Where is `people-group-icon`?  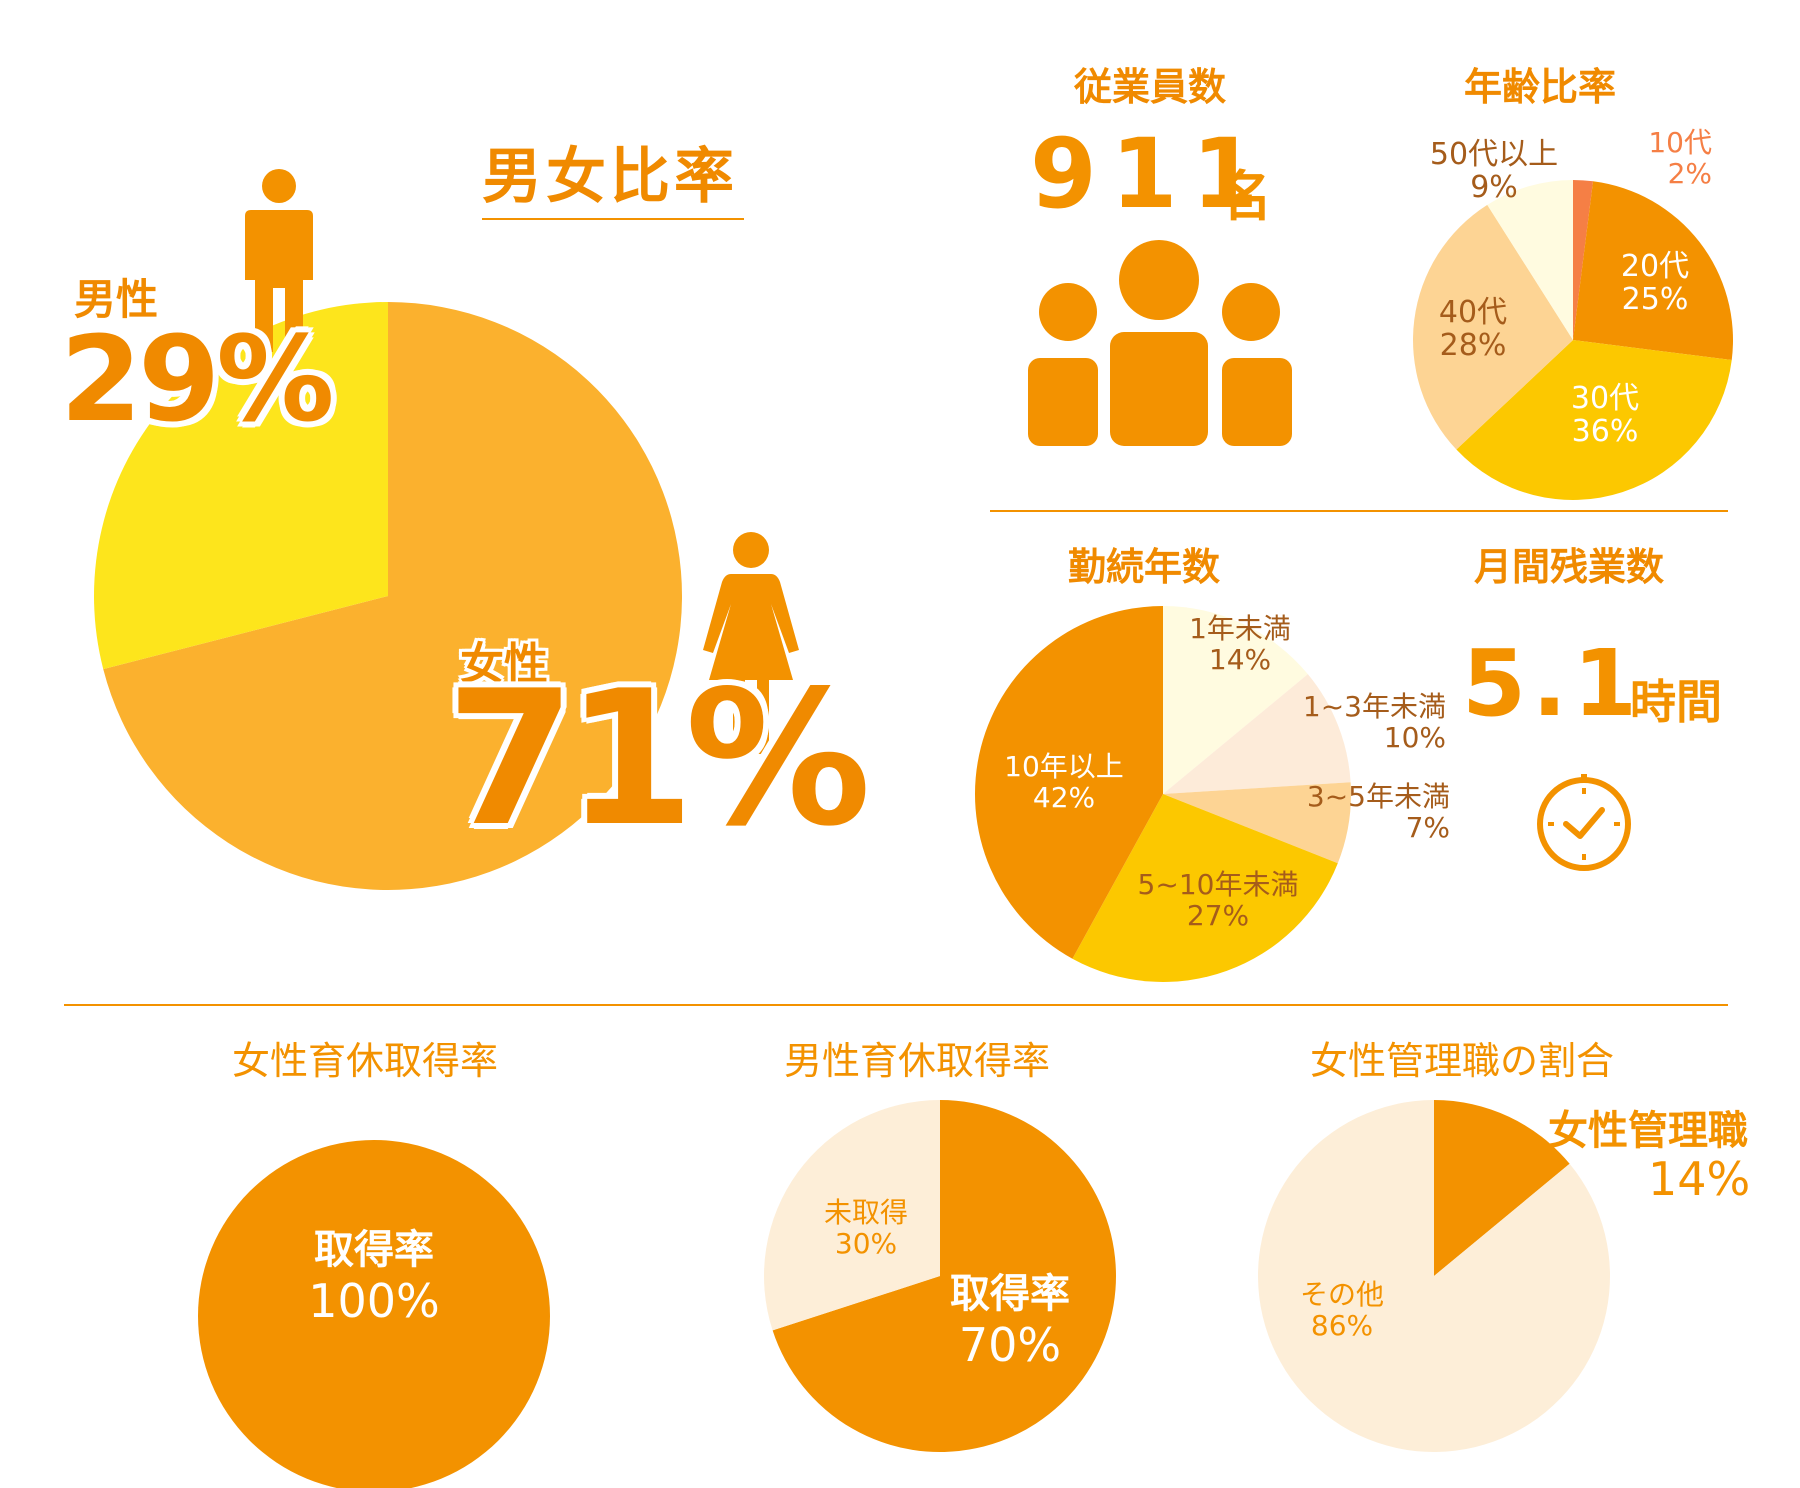 people-group-icon is located at coordinates (1160, 343).